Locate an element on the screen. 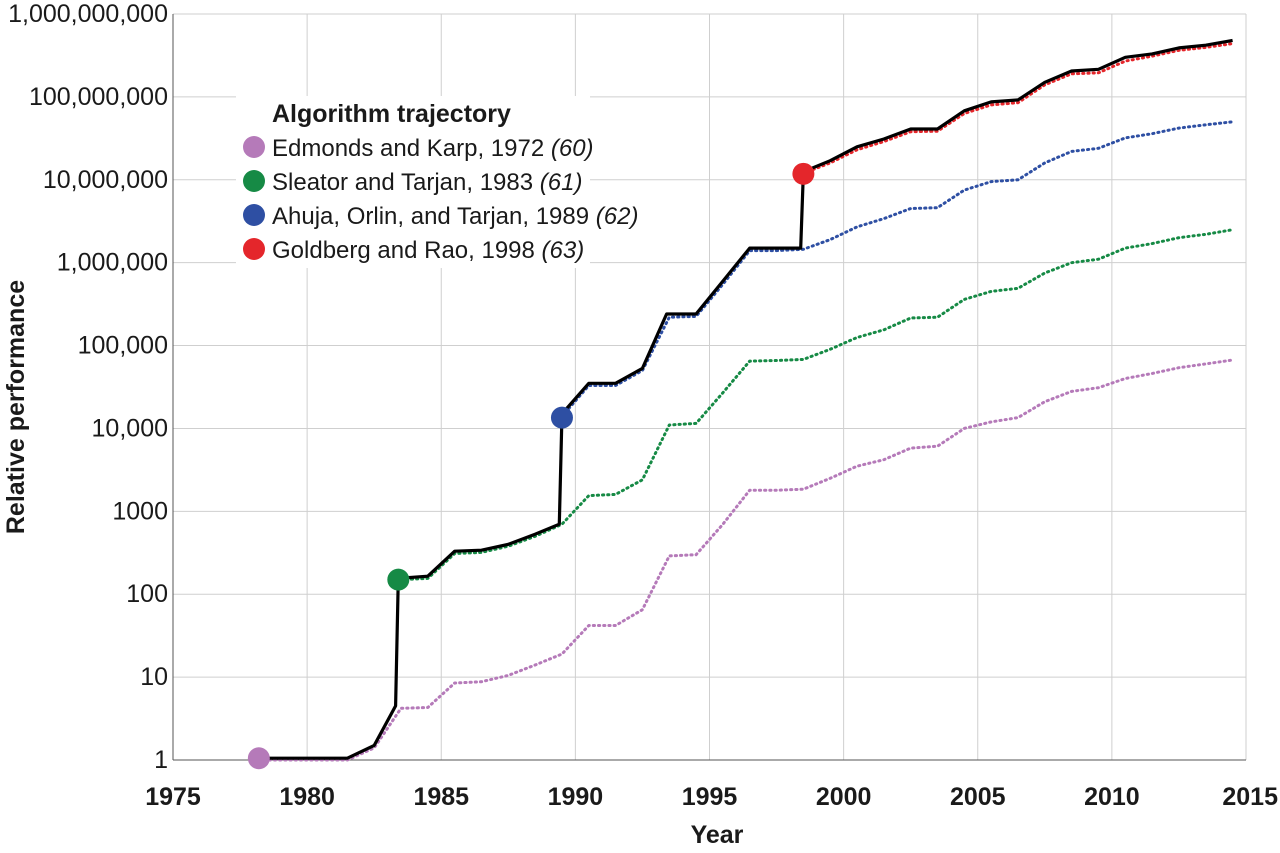  y-axis-title: Relative performance is located at coordinates (16, 407).